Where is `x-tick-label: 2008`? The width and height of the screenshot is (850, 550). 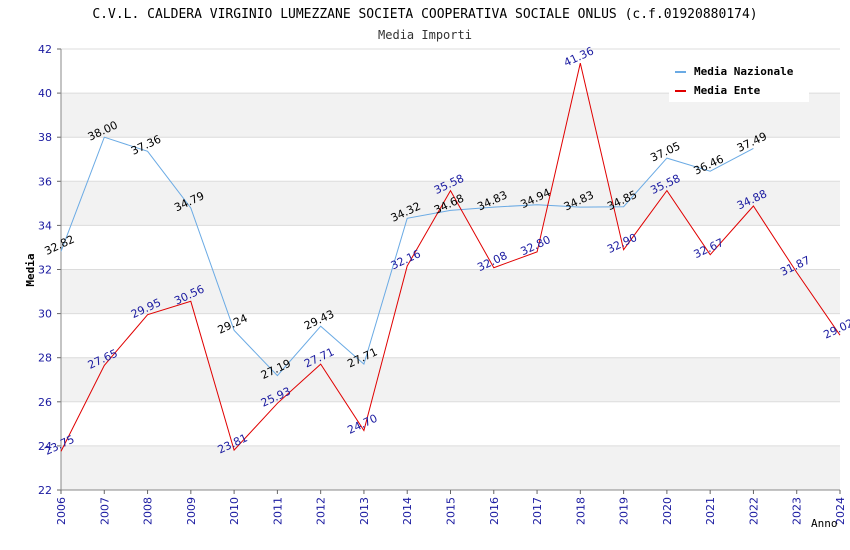 x-tick-label: 2008 is located at coordinates (148, 511).